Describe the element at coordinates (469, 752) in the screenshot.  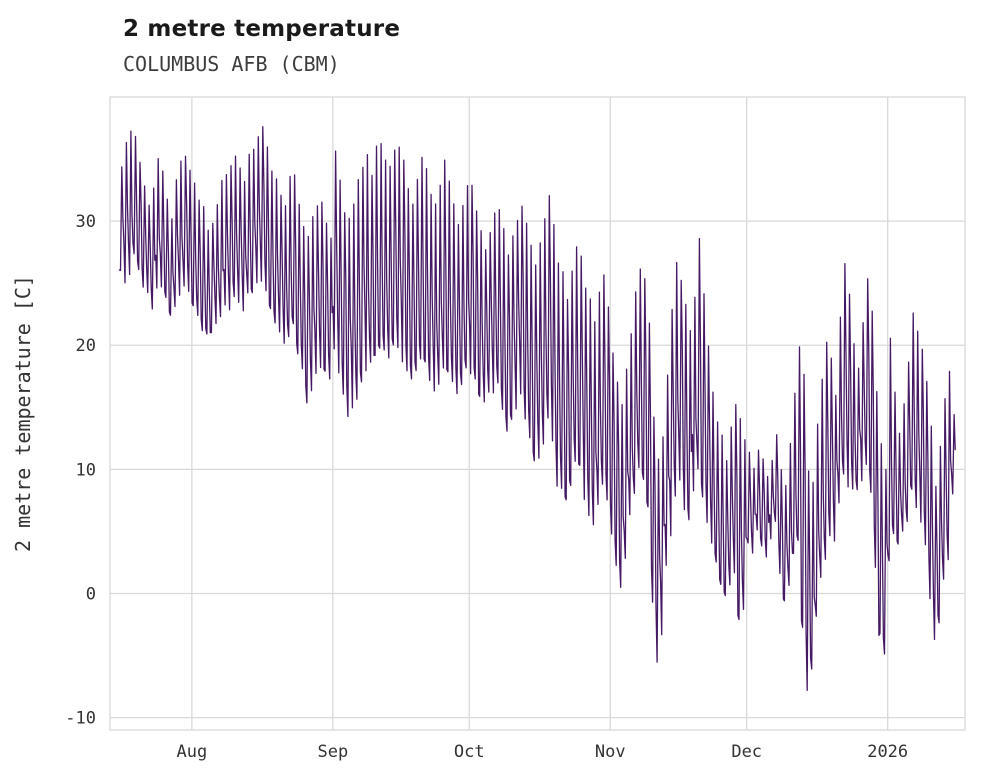
I see `x-tick-label: Oct` at that location.